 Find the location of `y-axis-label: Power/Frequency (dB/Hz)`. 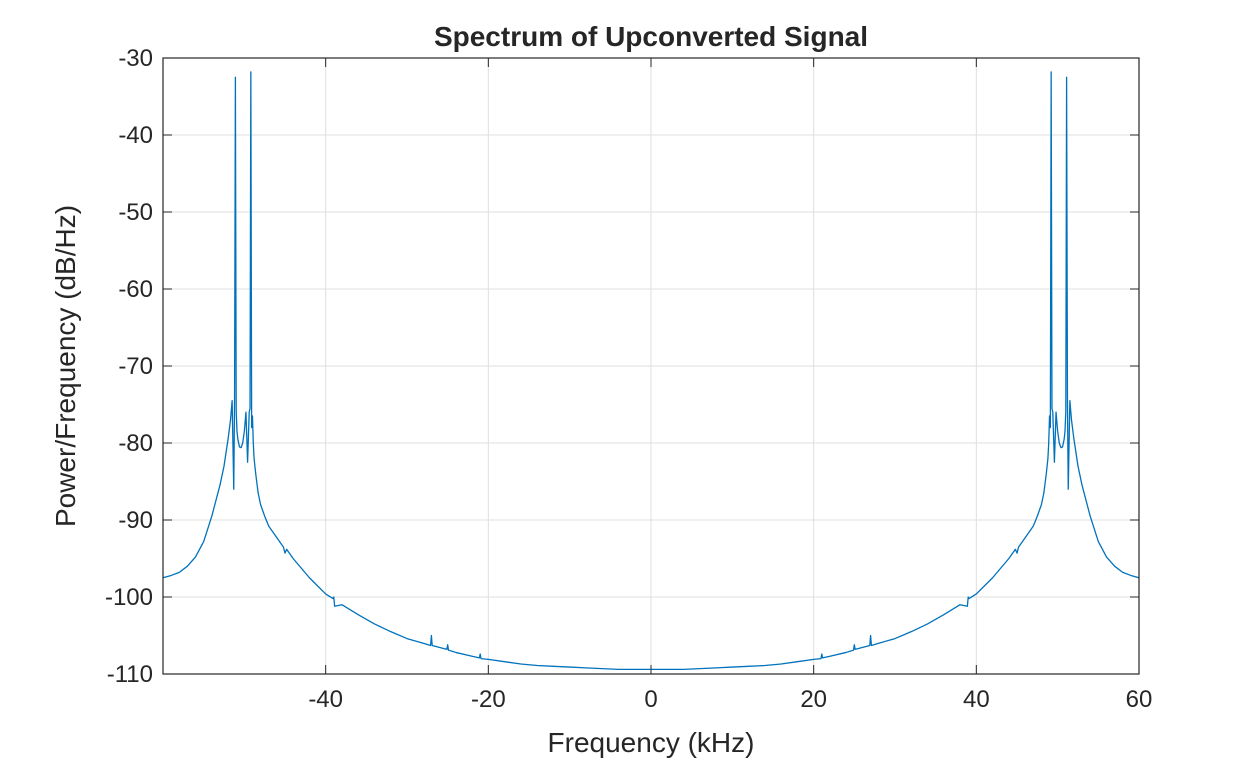

y-axis-label: Power/Frequency (dB/Hz) is located at coordinates (65, 366).